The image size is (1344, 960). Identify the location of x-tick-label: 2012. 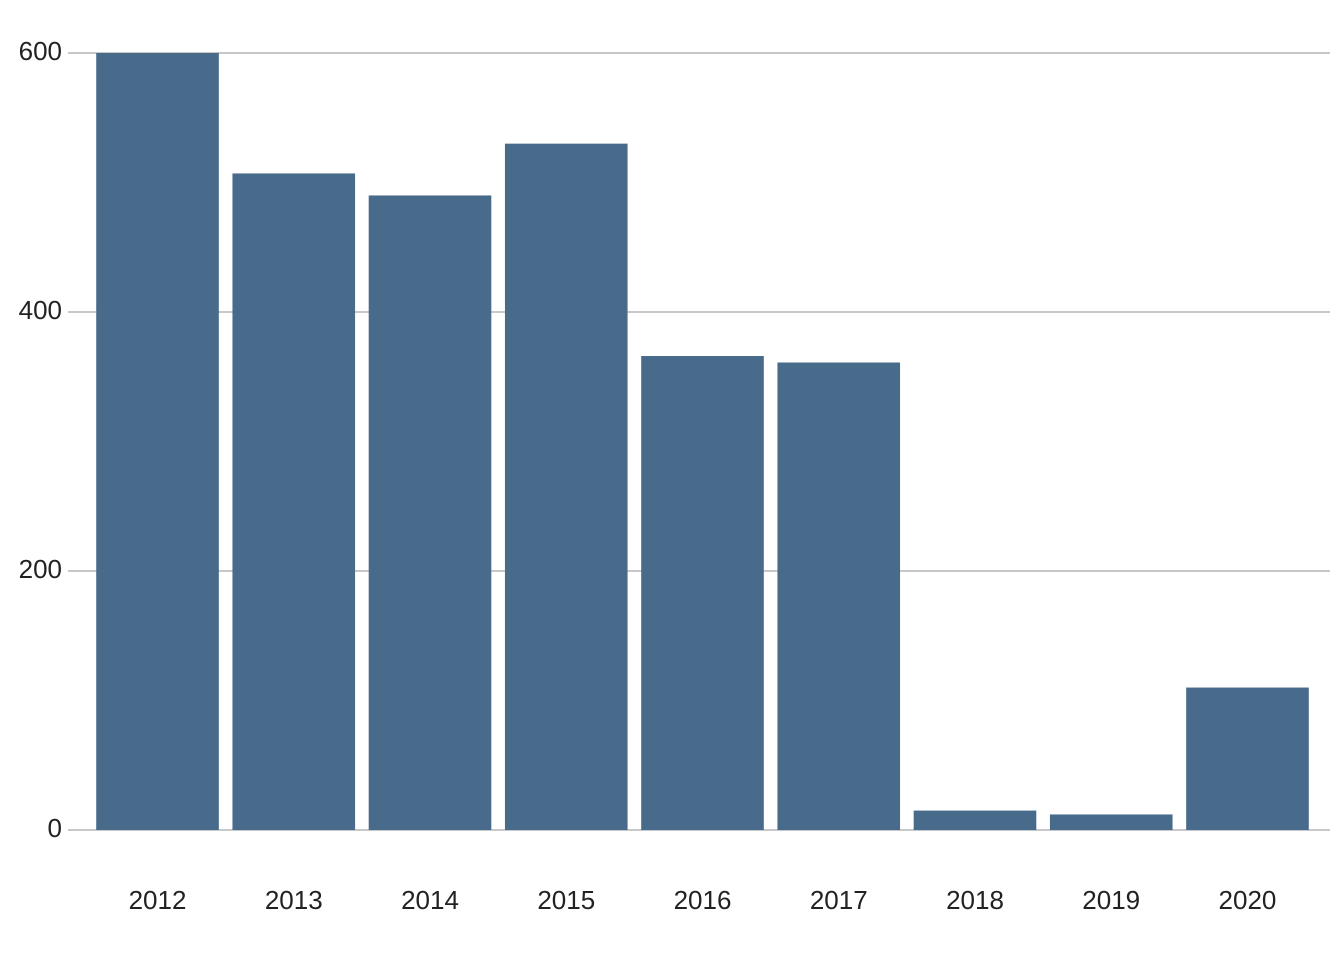
(158, 900).